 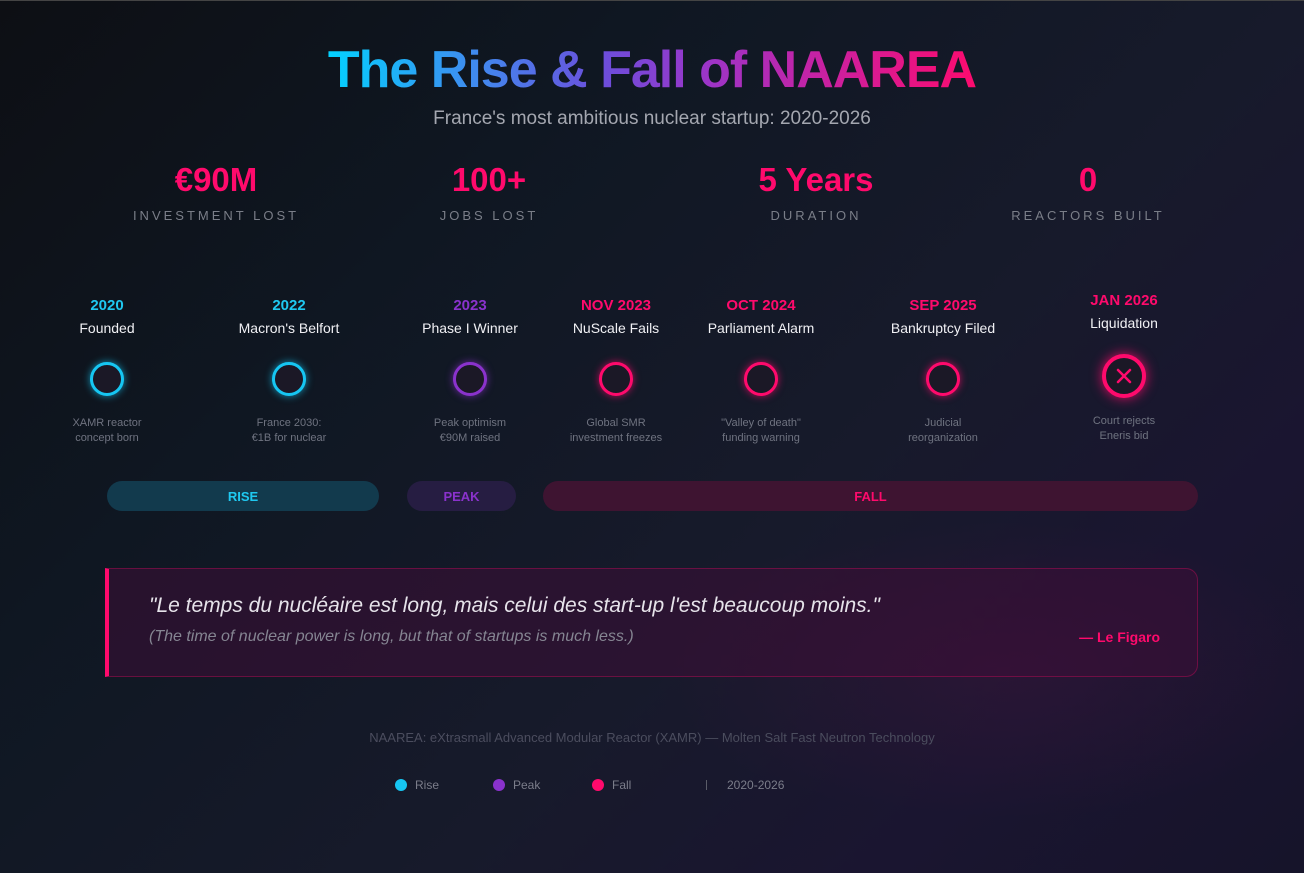 I want to click on legend-range: 2020-2026, so click(x=756, y=785).